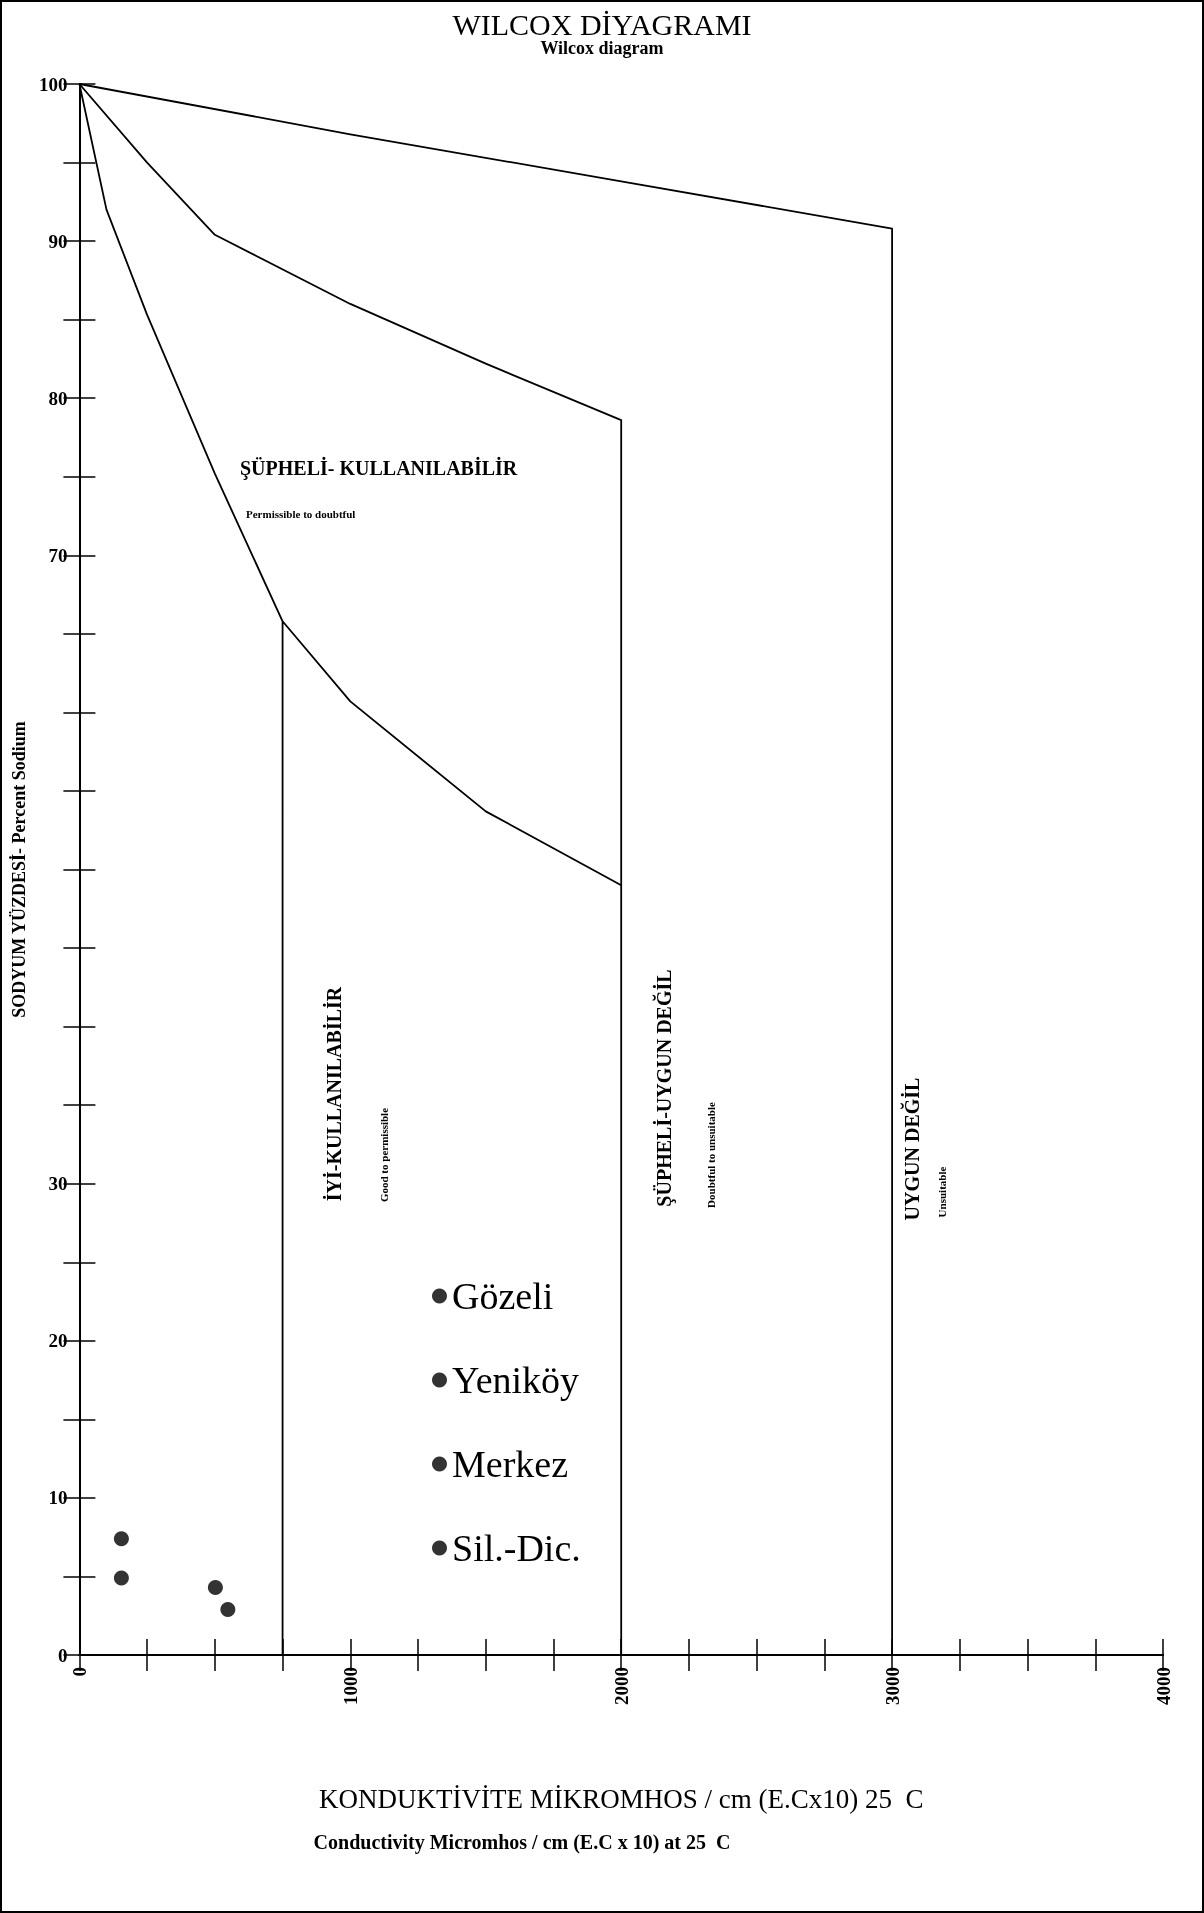 The width and height of the screenshot is (1204, 1913). What do you see at coordinates (621, 1686) in the screenshot?
I see `x-tick-label: 2000` at bounding box center [621, 1686].